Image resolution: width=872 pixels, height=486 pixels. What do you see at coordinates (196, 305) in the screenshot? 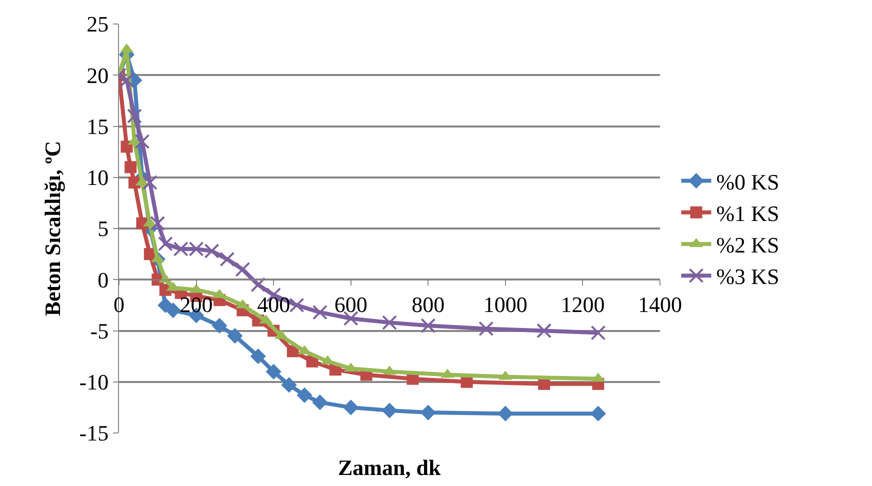
I see `x-tick-label: 200` at bounding box center [196, 305].